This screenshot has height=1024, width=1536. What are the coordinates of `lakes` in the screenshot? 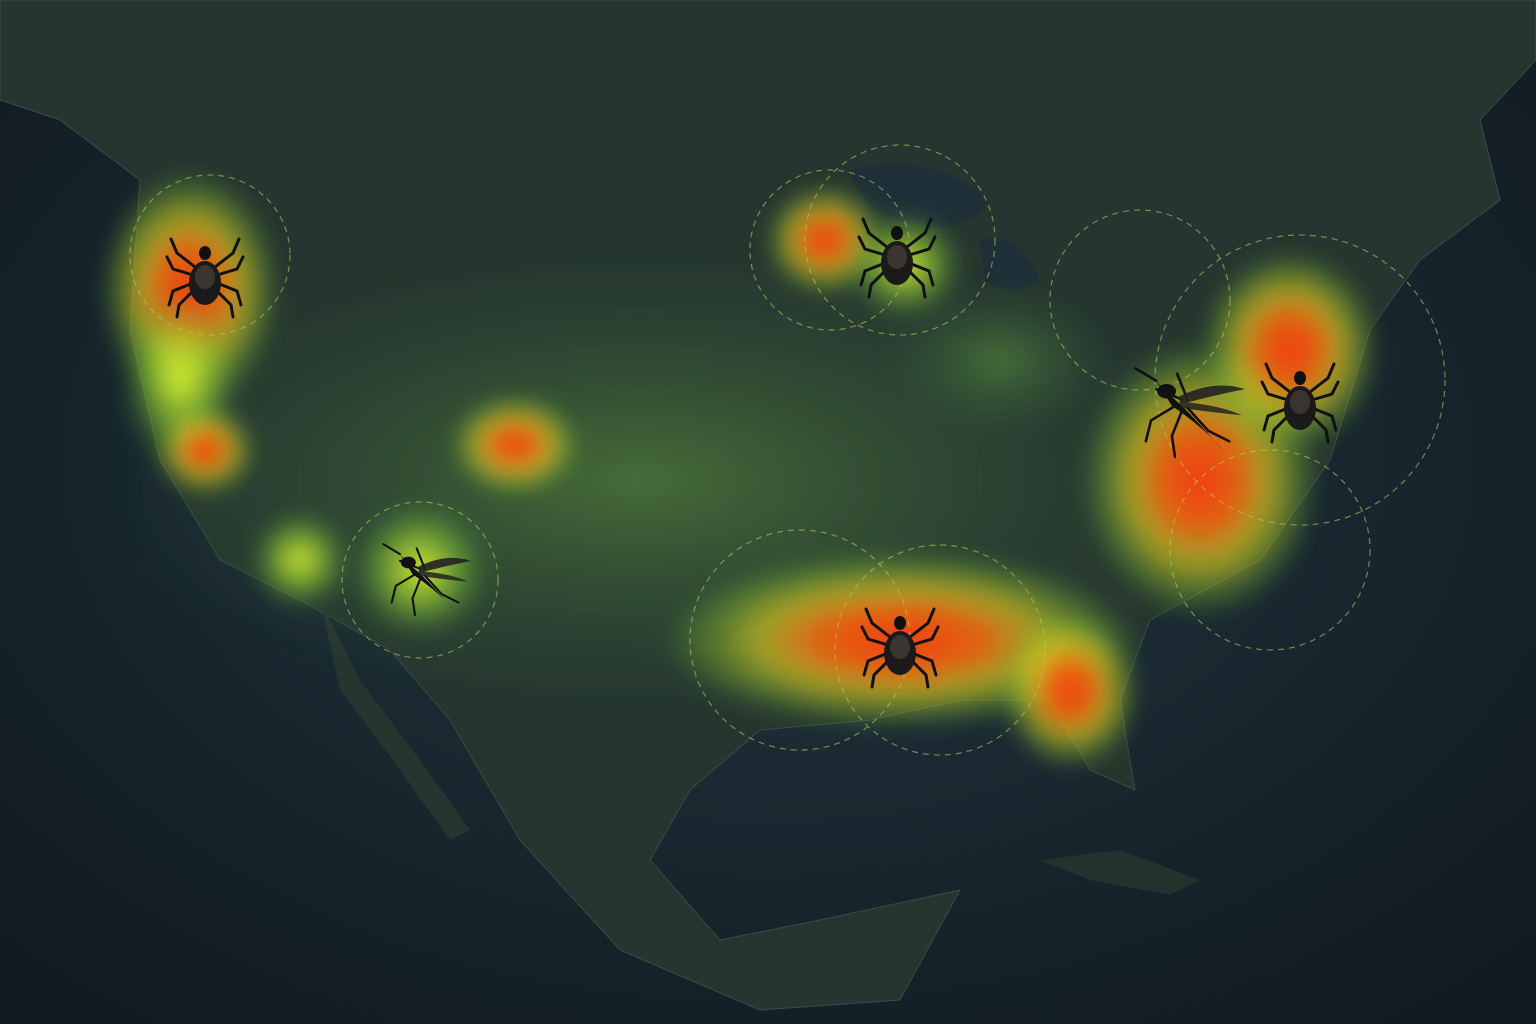 It's located at (945, 227).